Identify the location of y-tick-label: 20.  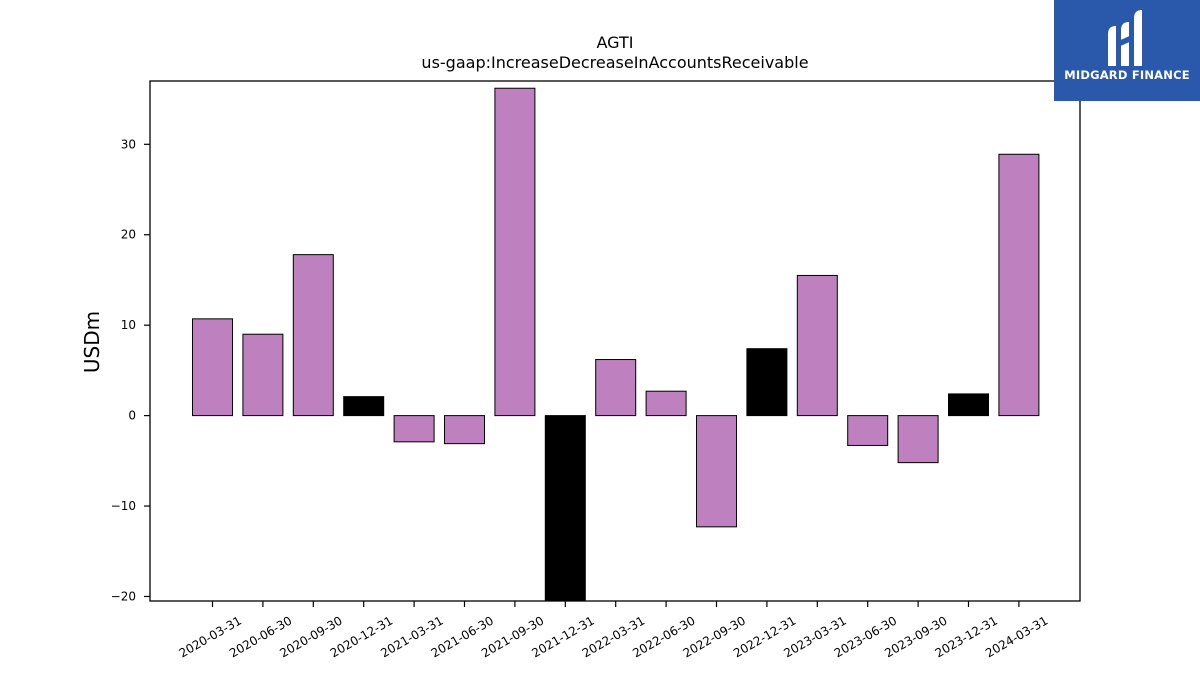
(128, 235).